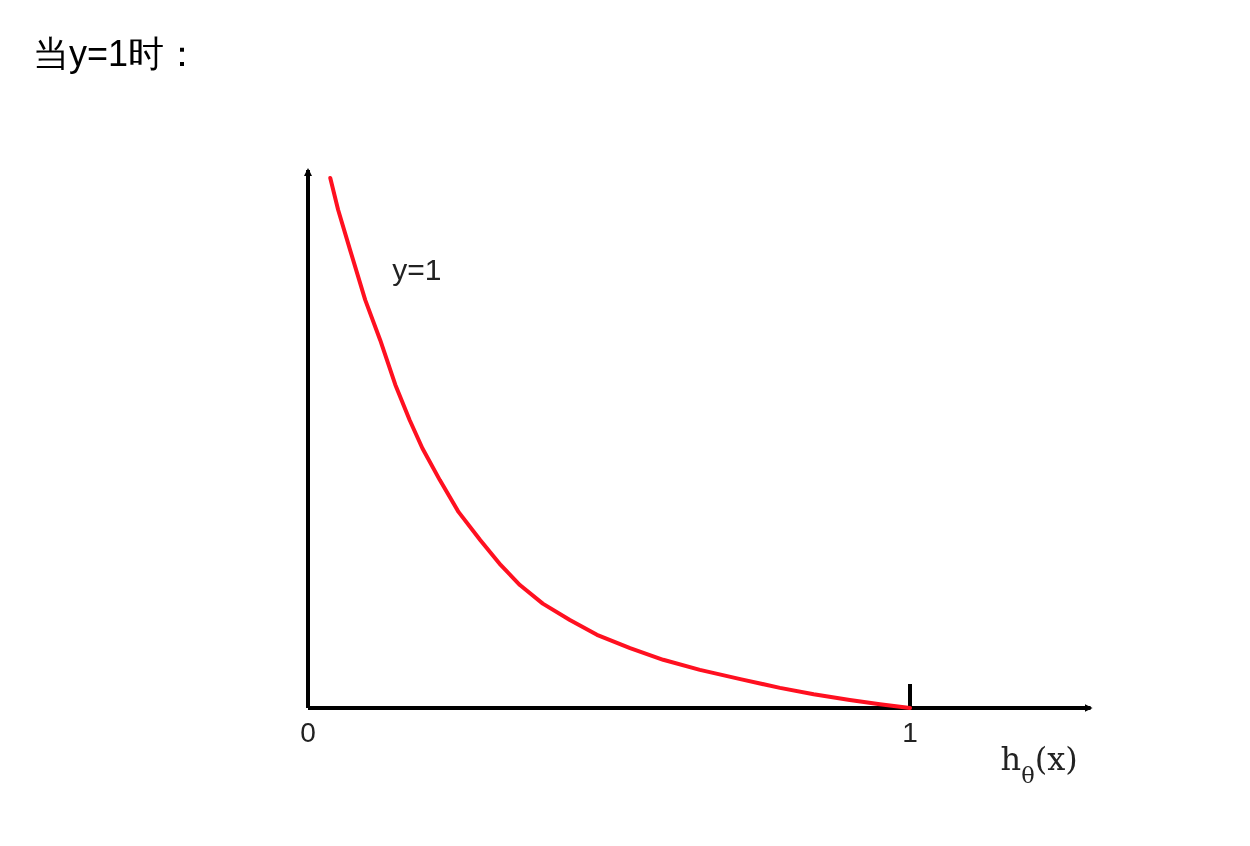  I want to click on xtick: 0, so click(308, 732).